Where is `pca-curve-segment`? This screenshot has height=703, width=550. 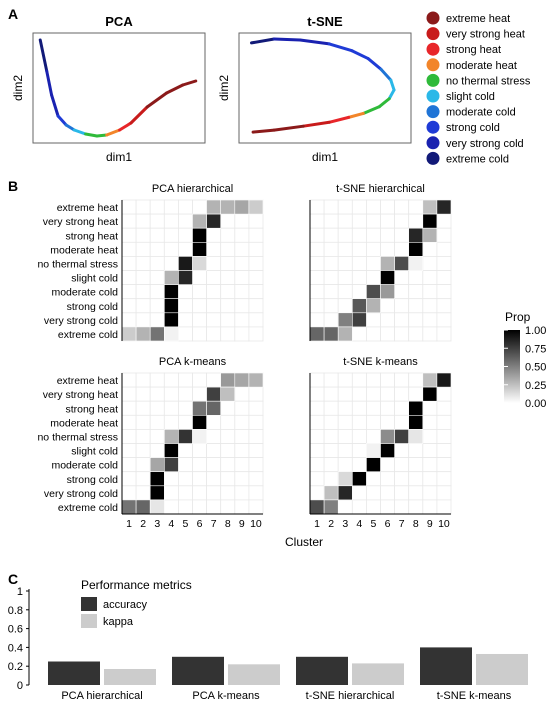 pca-curve-segment is located at coordinates (113, 132).